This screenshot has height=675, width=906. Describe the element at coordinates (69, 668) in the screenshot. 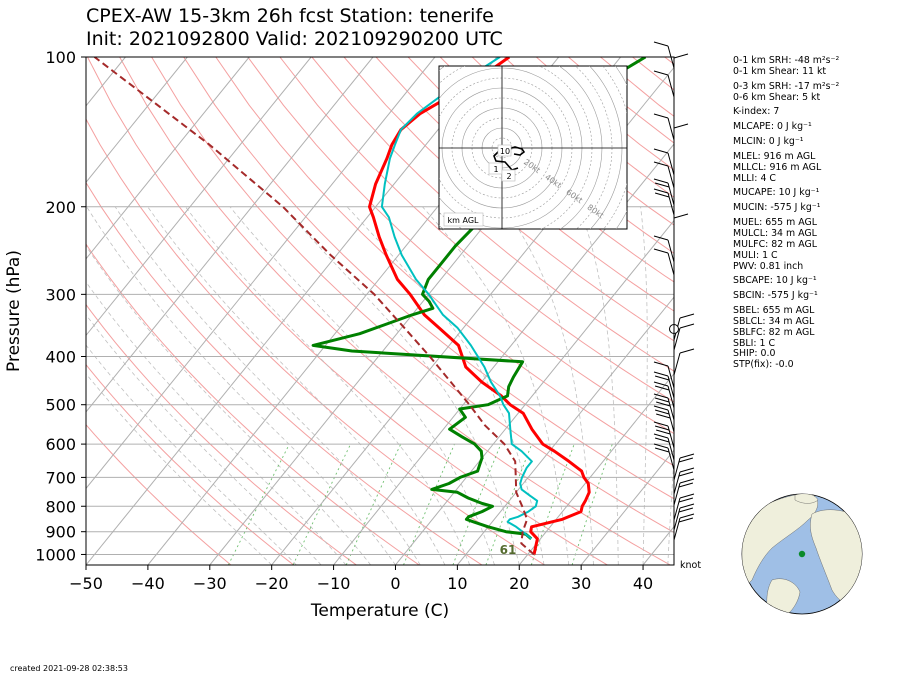

I see `created-timestamp: created 2021-09-28 02:38:53` at that location.